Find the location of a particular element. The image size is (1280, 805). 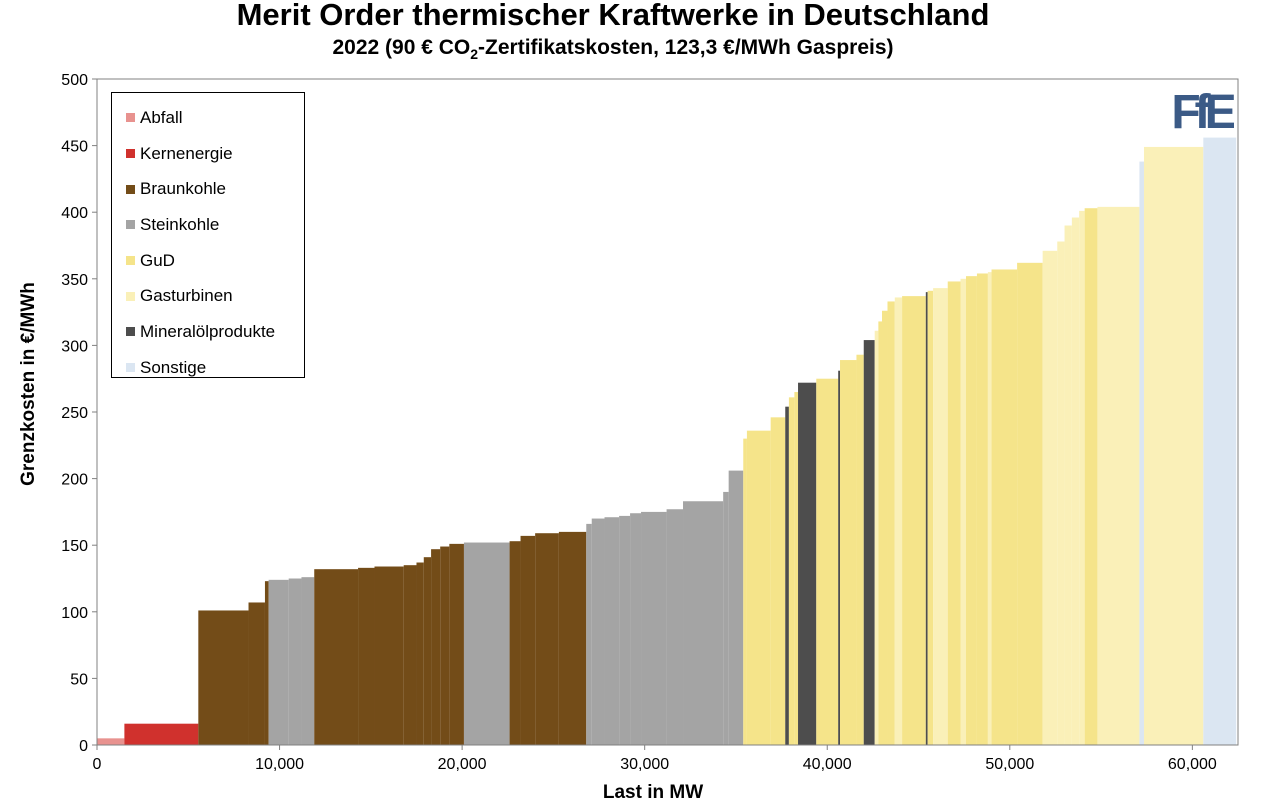

y-axis-title: Grenzkosten in €/MWh is located at coordinates (28, 384).